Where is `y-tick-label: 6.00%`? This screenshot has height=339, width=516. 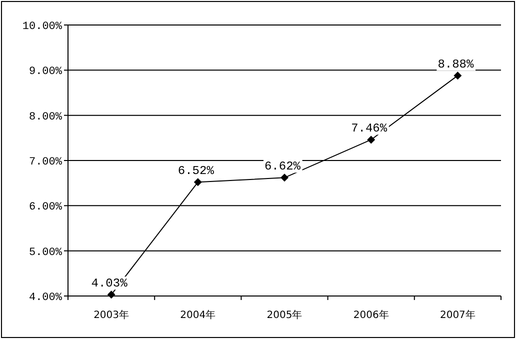
y-tick-label: 6.00% is located at coordinates (45, 208).